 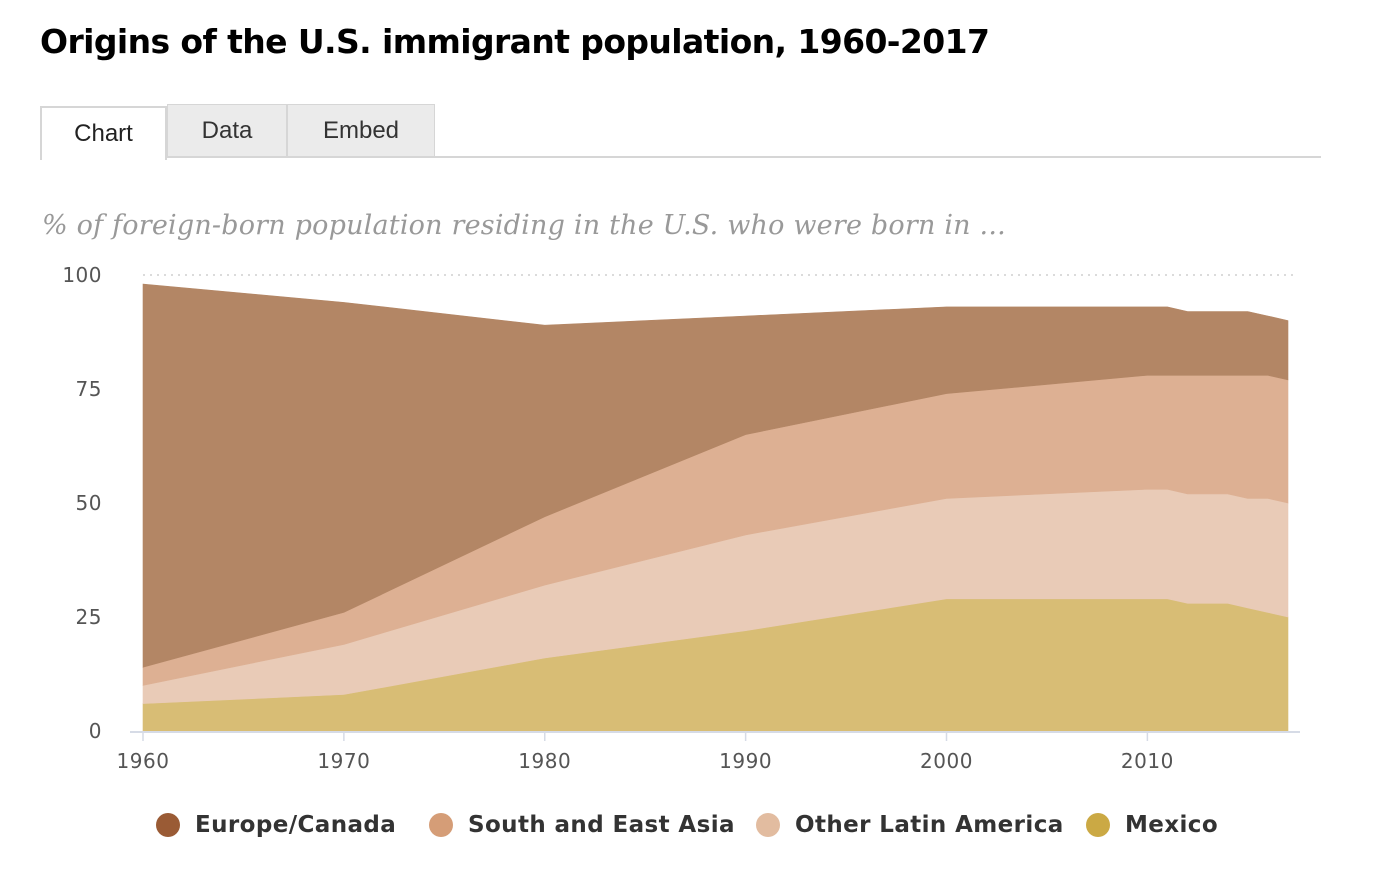 I want to click on view-tabs: Chart Data Embed, so click(x=680, y=132).